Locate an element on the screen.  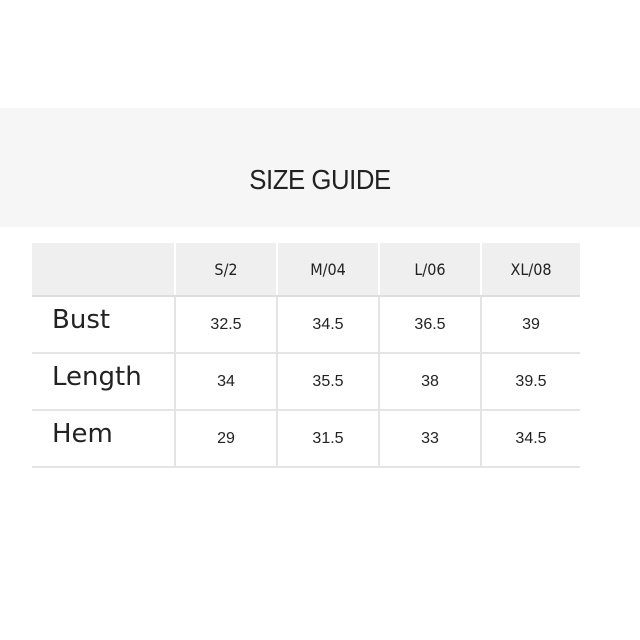
header-cell: XL/08 is located at coordinates (530, 270).